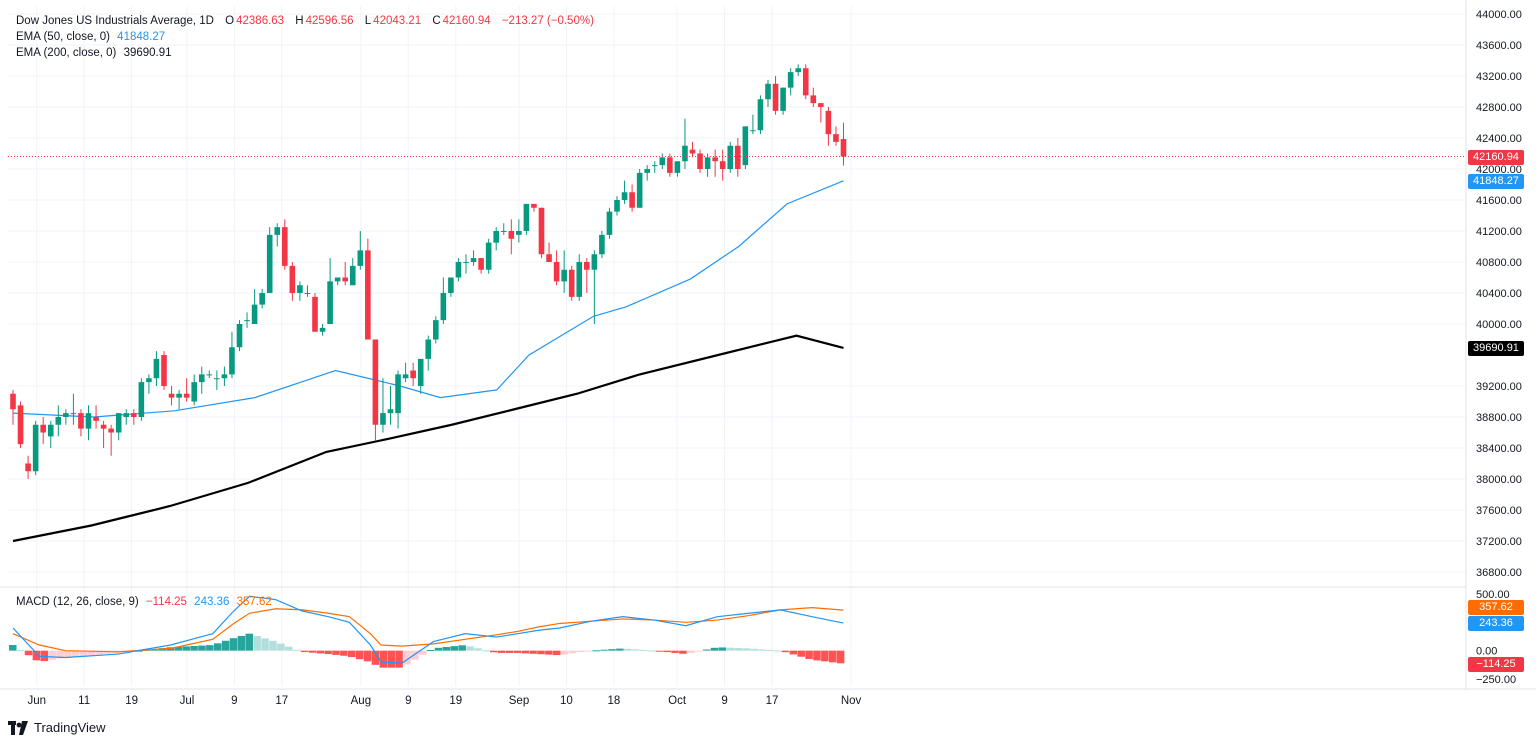 This screenshot has height=744, width=1536. Describe the element at coordinates (428, 629) in the screenshot. I see `macd-signal-line` at that location.